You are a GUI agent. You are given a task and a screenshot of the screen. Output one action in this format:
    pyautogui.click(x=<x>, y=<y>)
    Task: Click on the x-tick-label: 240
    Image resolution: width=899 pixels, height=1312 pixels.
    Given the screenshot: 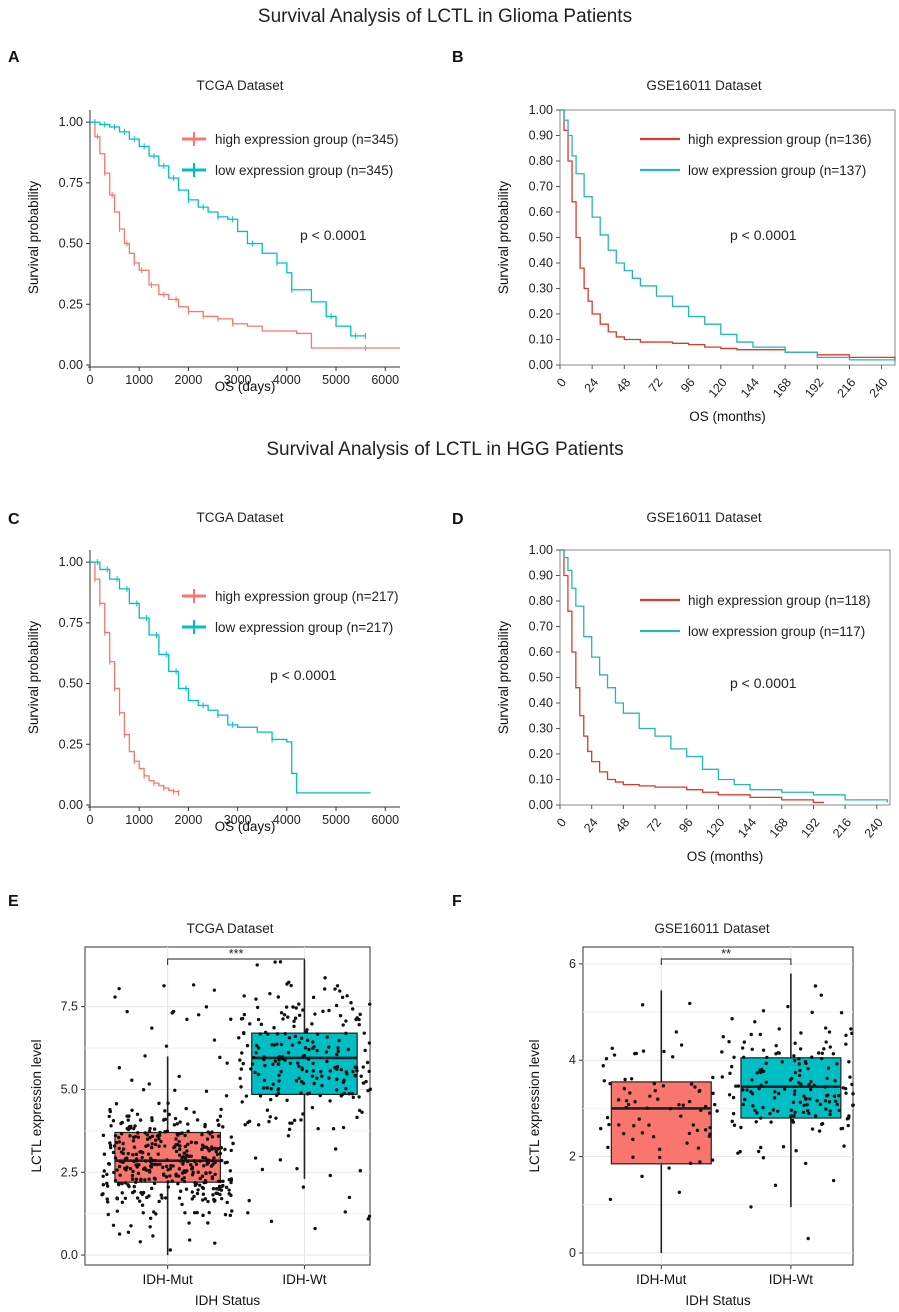 What is the action you would take?
    pyautogui.click(x=874, y=827)
    